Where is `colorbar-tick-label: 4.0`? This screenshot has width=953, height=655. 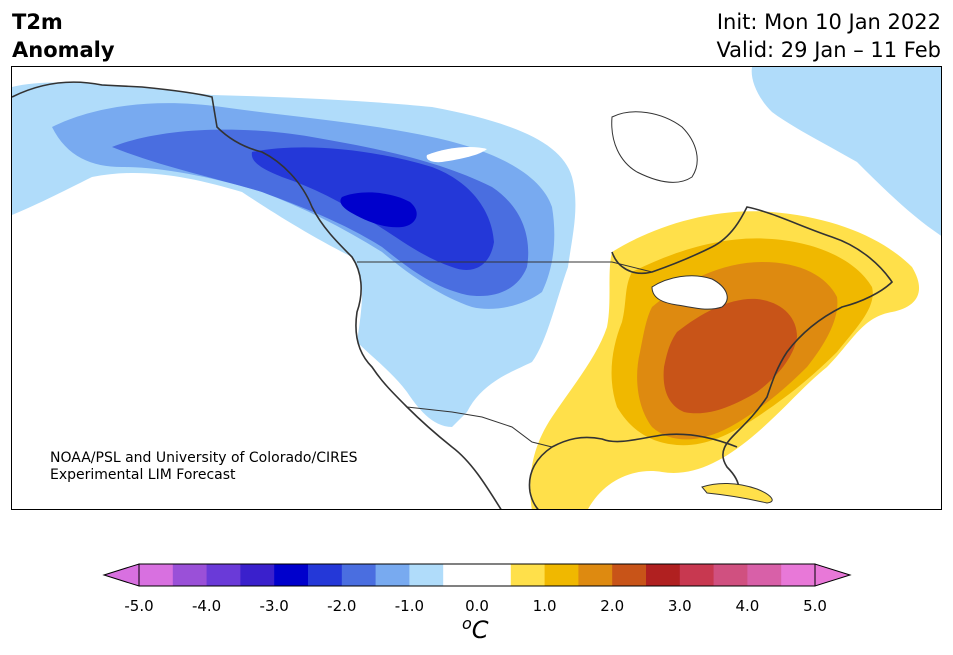 colorbar-tick-label: 4.0 is located at coordinates (747, 606).